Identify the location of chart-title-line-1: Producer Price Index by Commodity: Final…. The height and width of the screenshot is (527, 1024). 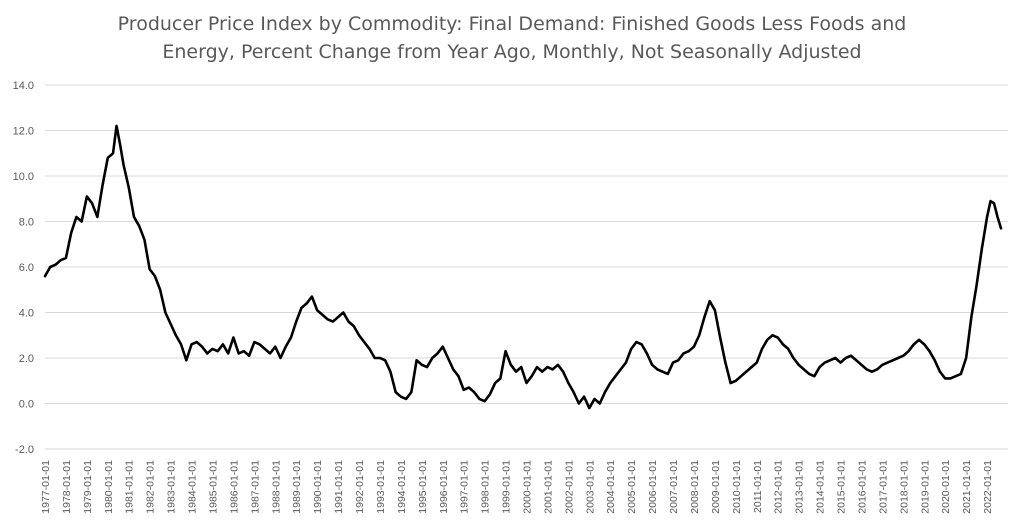
(512, 24).